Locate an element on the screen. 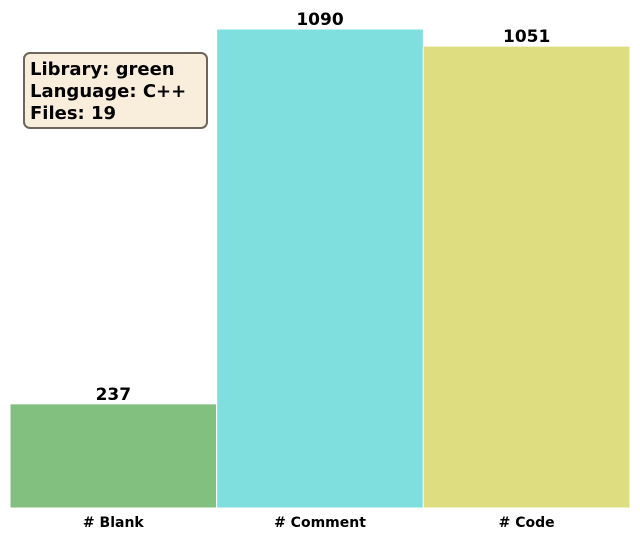 Image resolution: width=640 pixels, height=539 pixels. info-box-background is located at coordinates (115, 90).